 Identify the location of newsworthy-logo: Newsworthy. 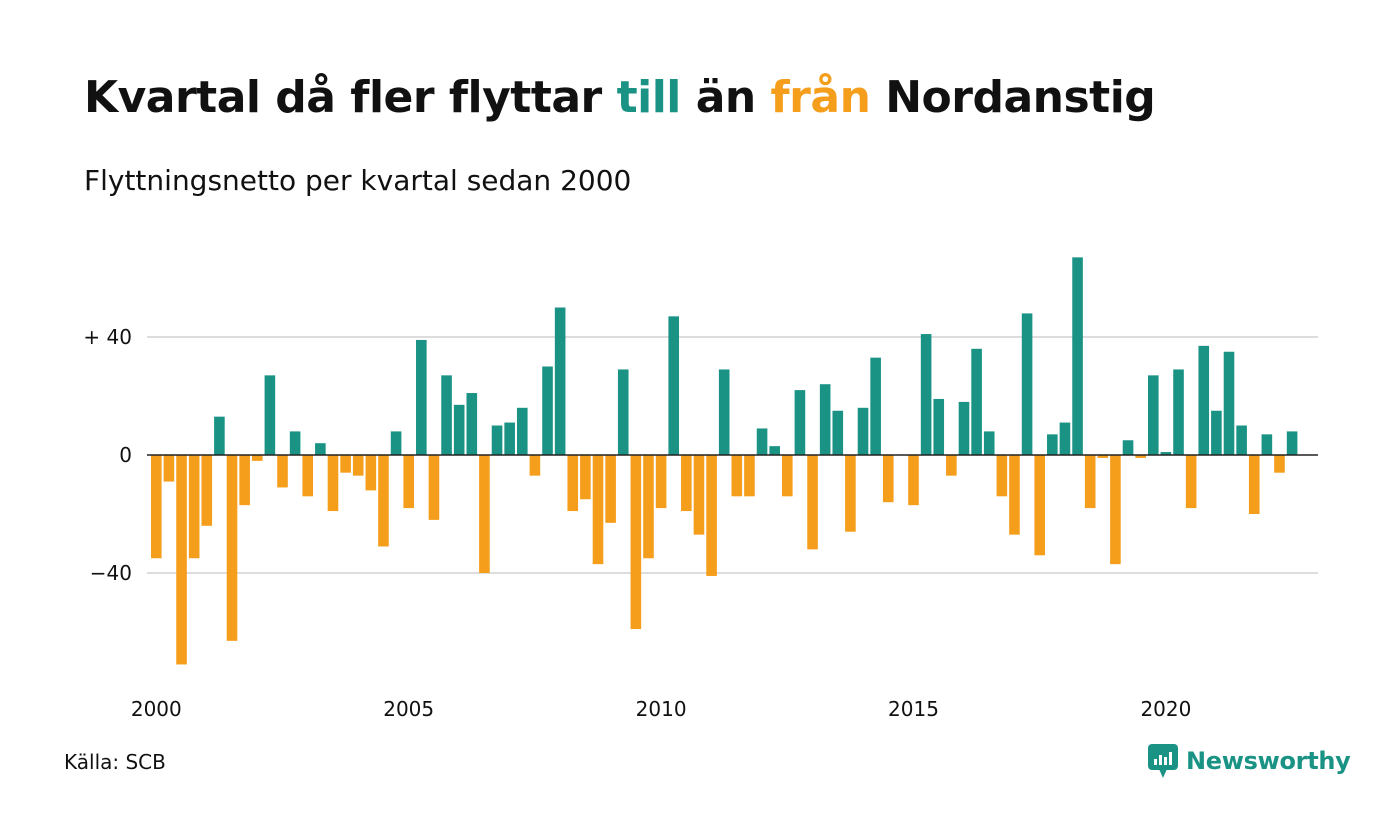
(1249, 761).